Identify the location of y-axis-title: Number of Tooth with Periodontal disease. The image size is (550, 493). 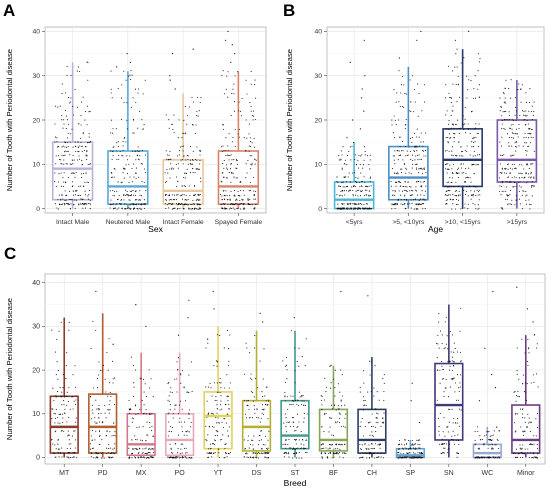
(9, 369).